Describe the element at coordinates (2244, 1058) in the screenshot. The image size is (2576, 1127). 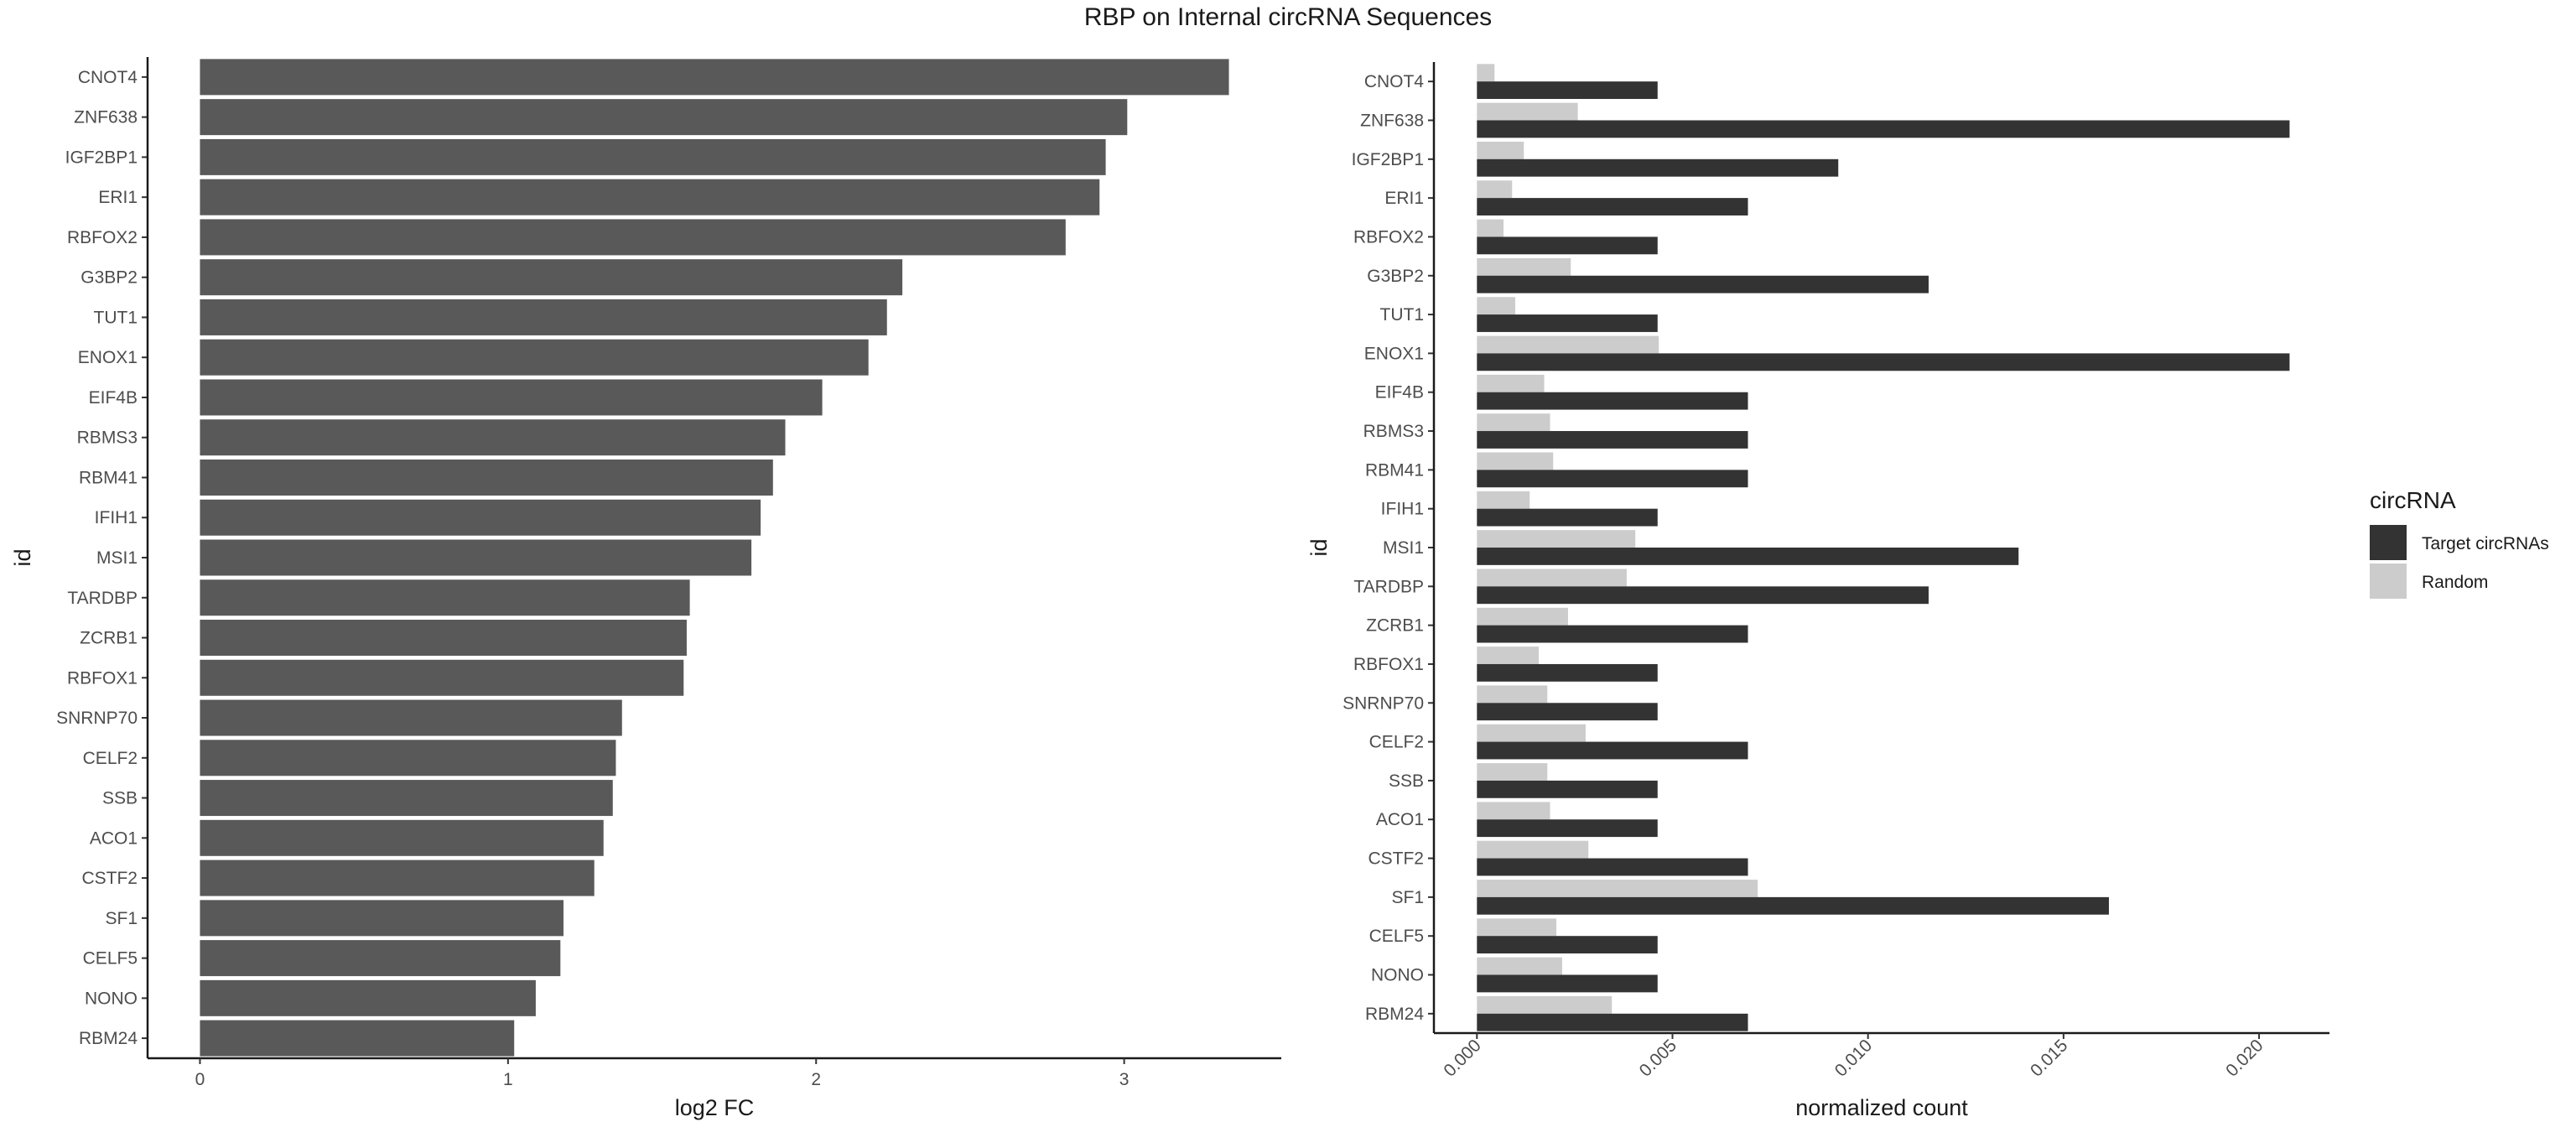
I see `x-tick-label: 0.020` at that location.